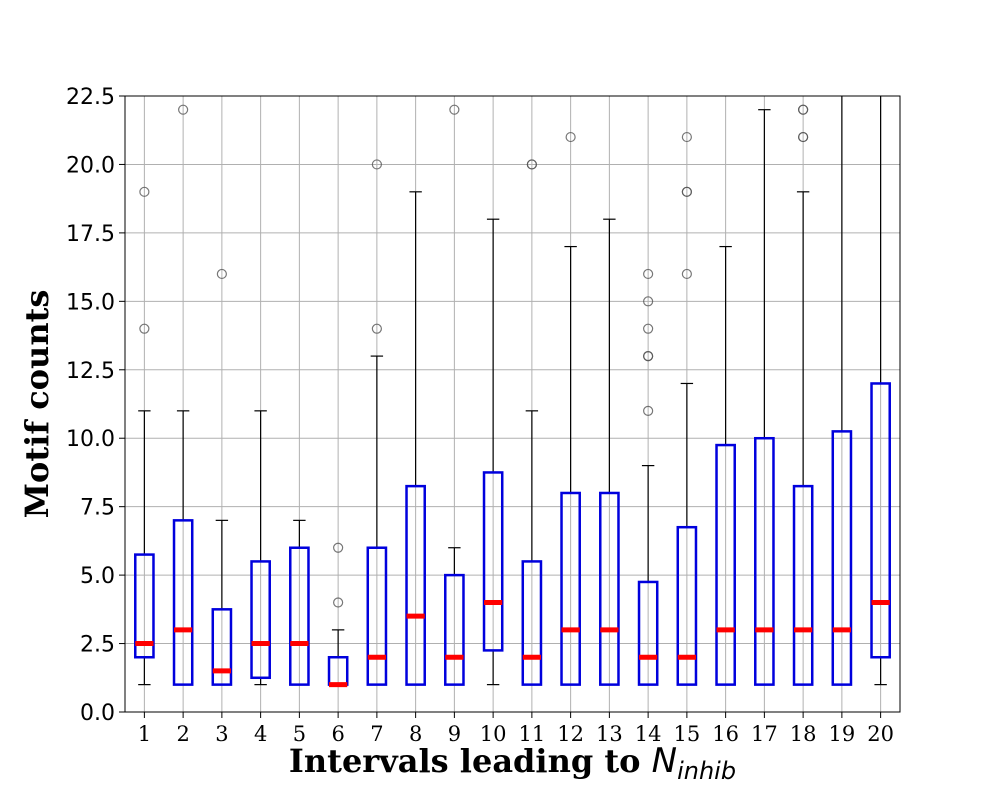 Image resolution: width=1000 pixels, height=800 pixels. Describe the element at coordinates (725, 734) in the screenshot. I see `x-tick-label: 16` at that location.